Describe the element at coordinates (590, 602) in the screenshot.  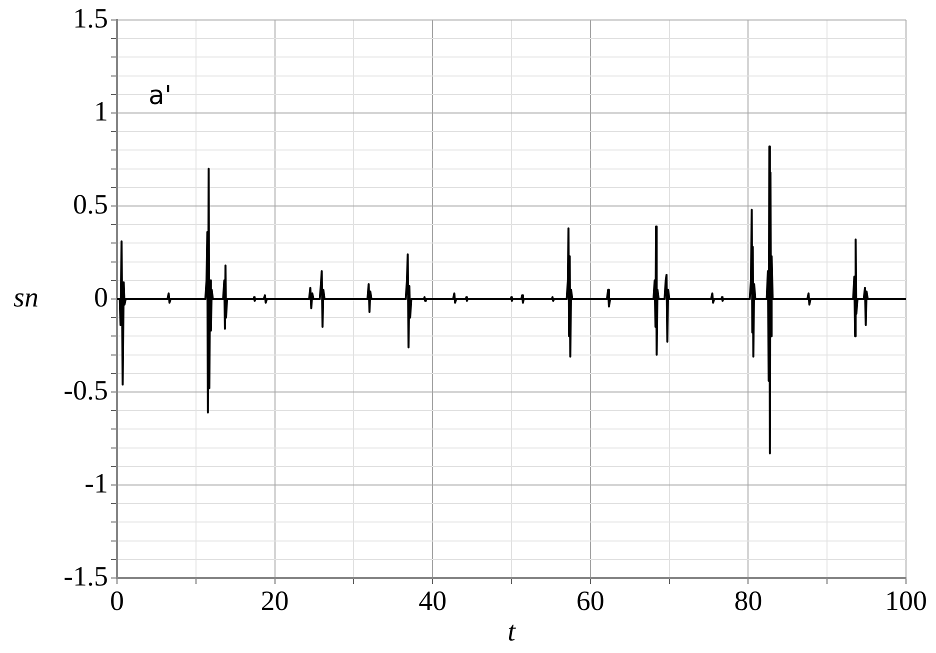
I see `x-tick-label: 60` at that location.